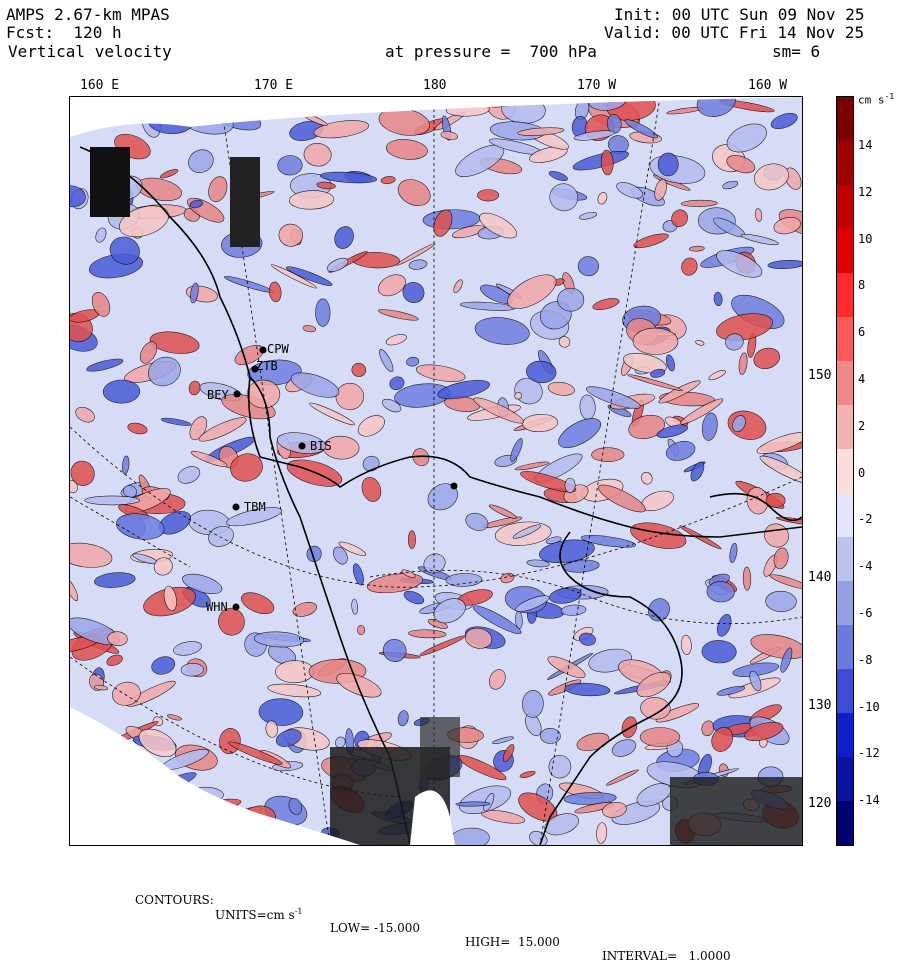  I want to click on station-label-ztb: ZTB, so click(267, 366).